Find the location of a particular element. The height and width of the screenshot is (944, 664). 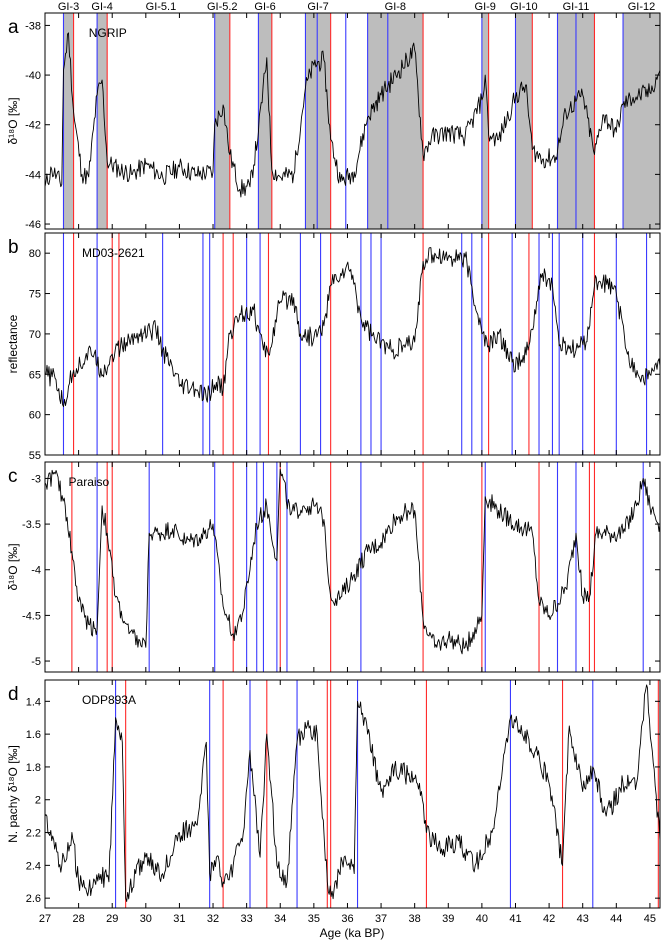

x-tick-label: 33 is located at coordinates (247, 919).